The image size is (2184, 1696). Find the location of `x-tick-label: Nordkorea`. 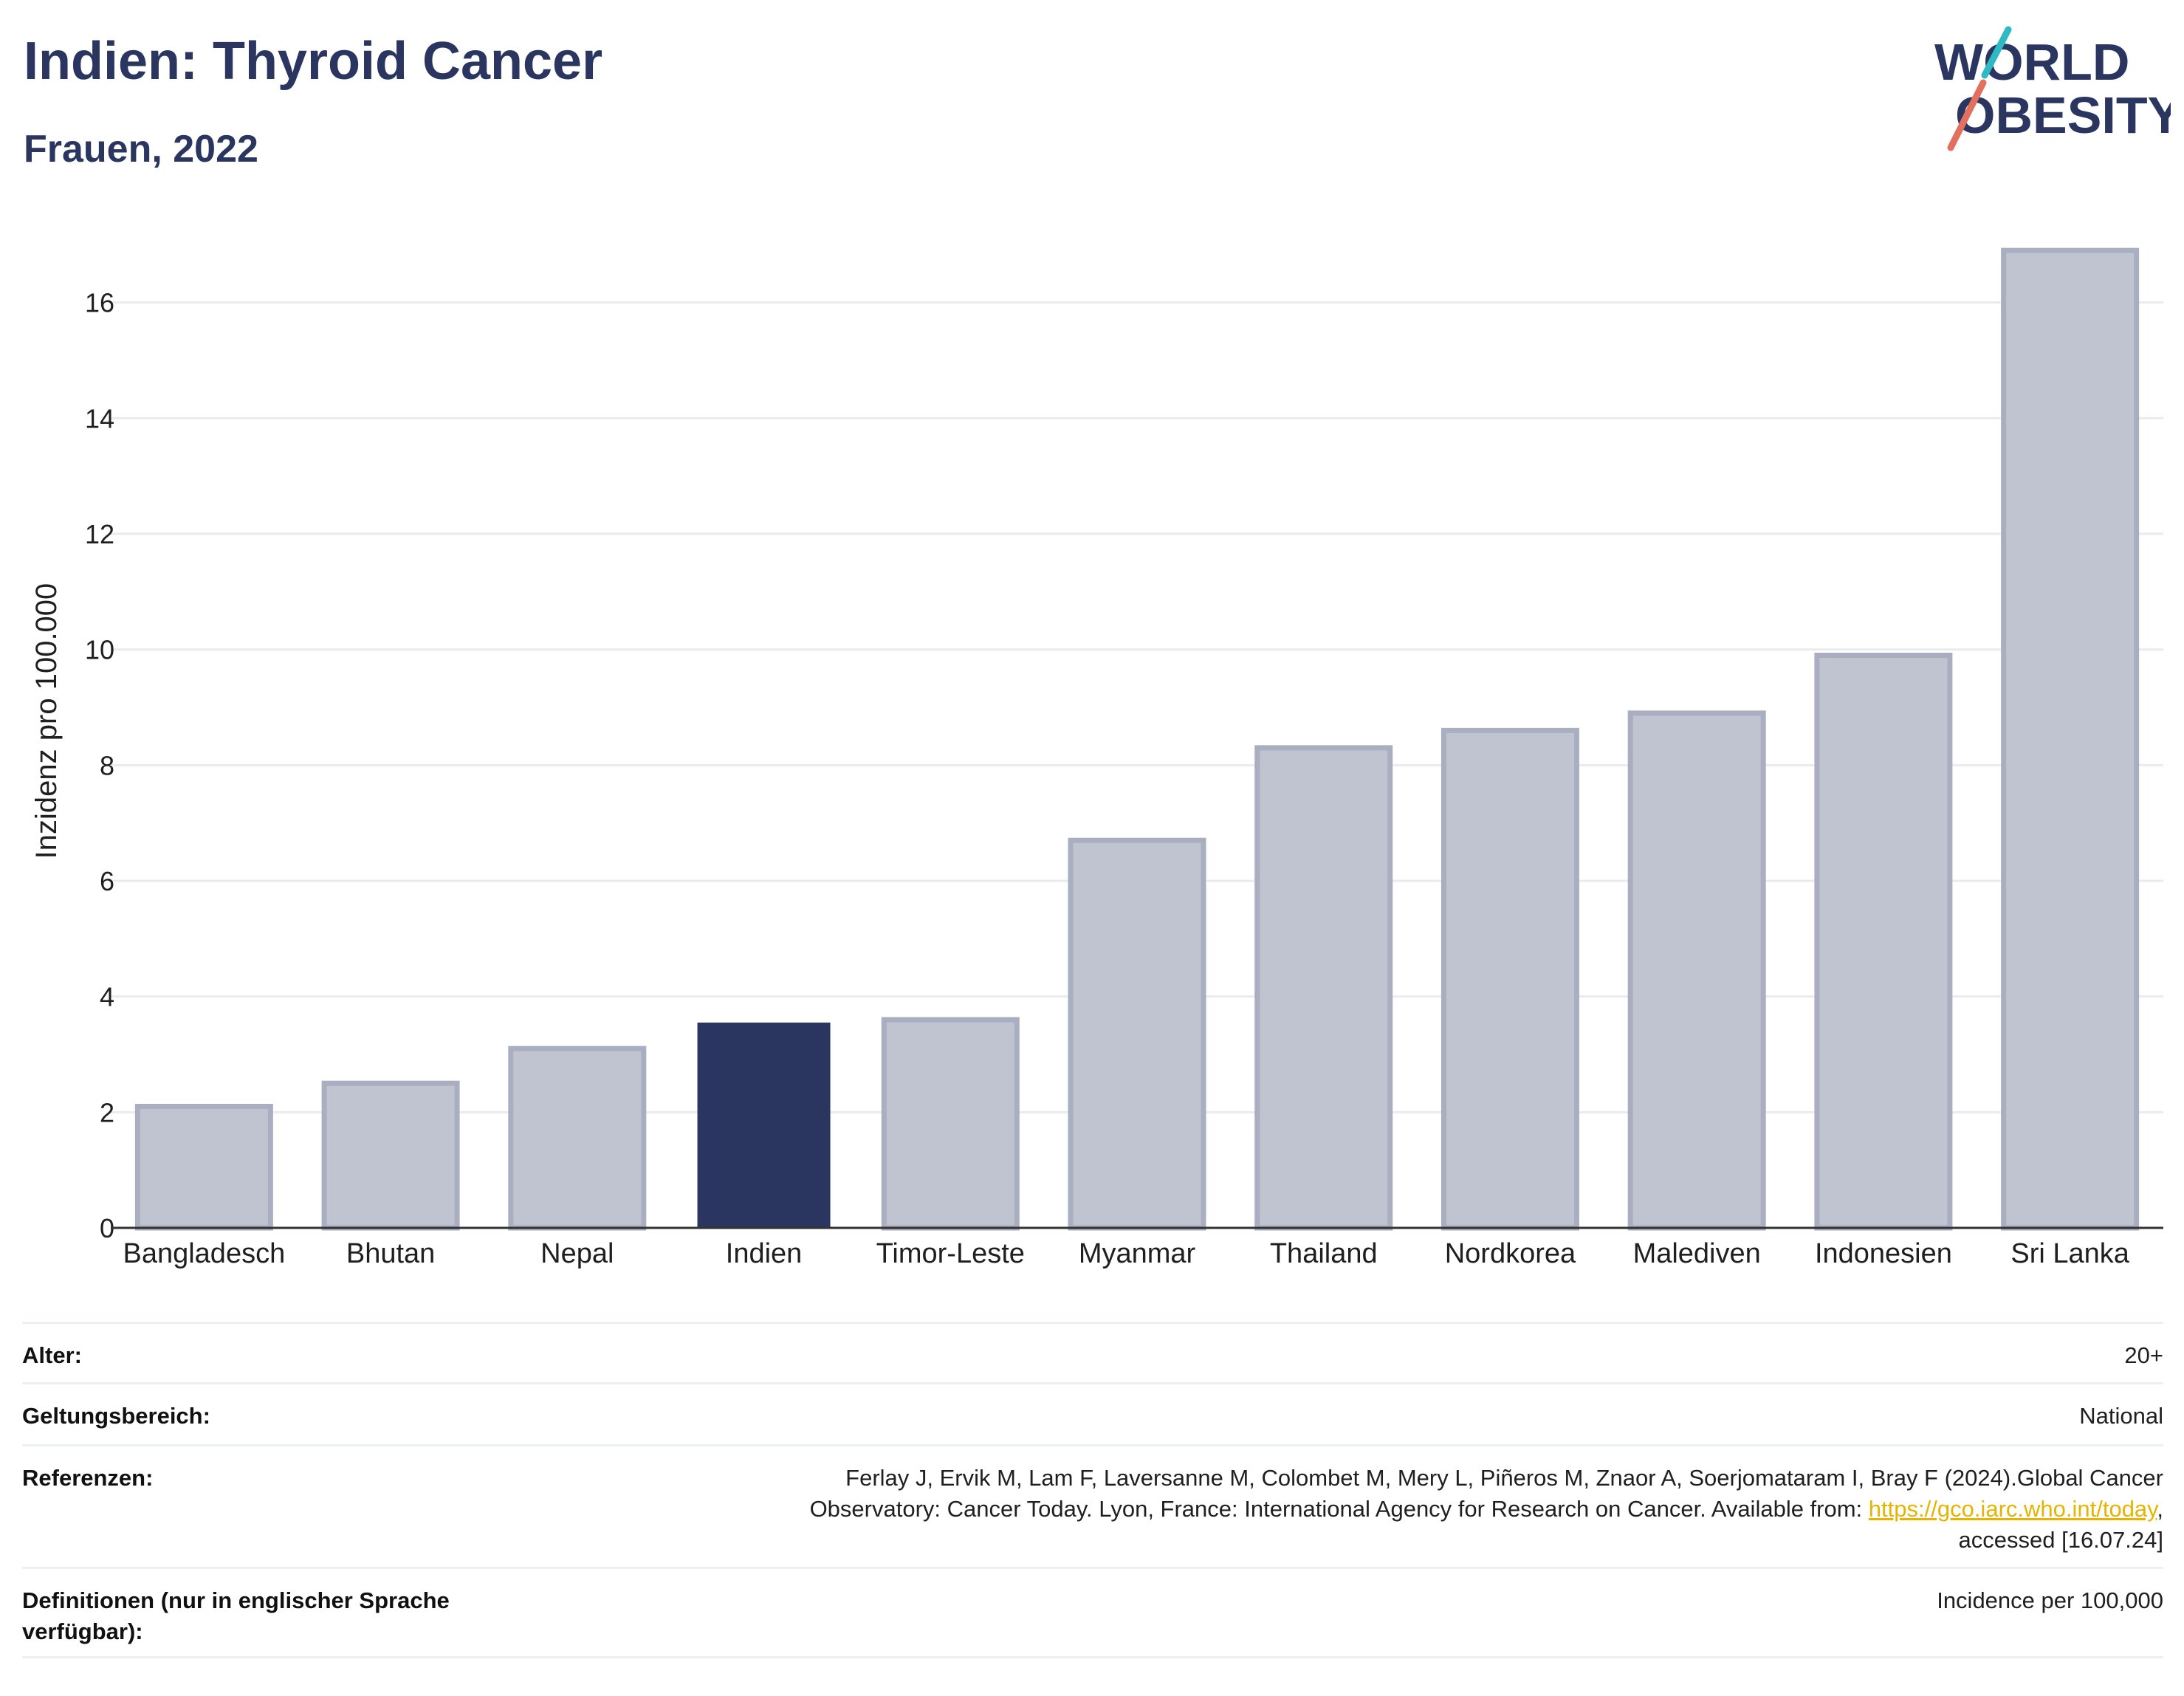

x-tick-label: Nordkorea is located at coordinates (1511, 1253).